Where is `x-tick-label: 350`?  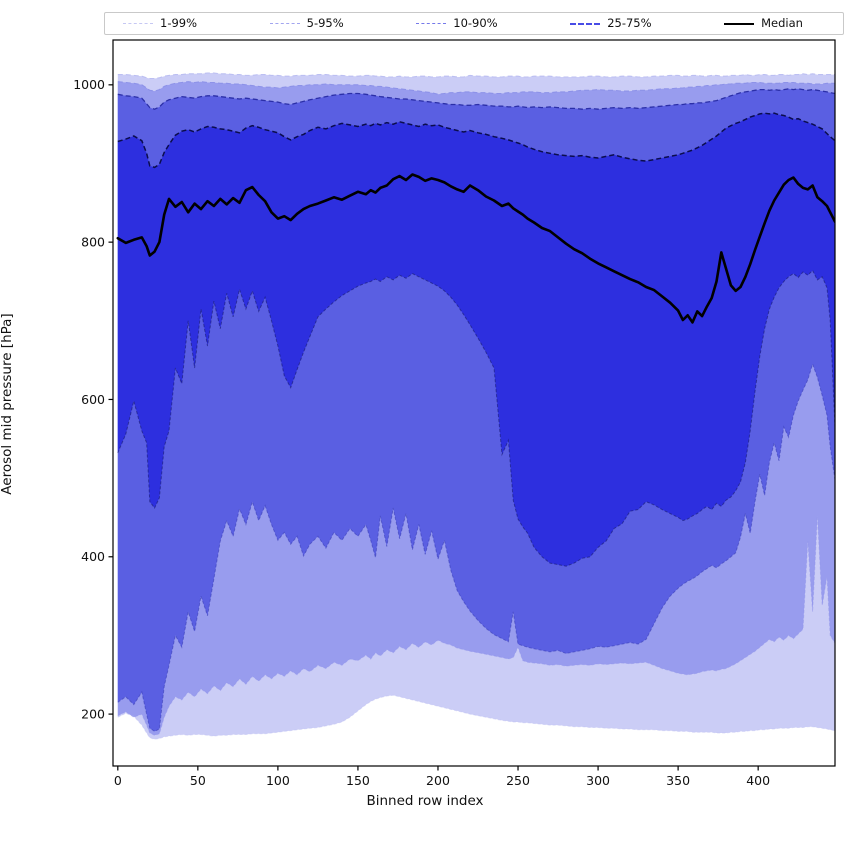 x-tick-label: 350 is located at coordinates (678, 780).